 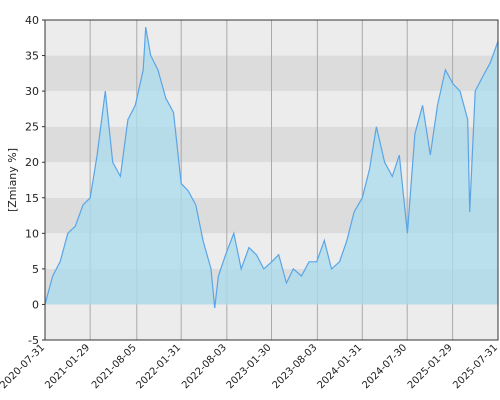 What do you see at coordinates (32, 198) in the screenshot?
I see `y-tick-label: 15` at bounding box center [32, 198].